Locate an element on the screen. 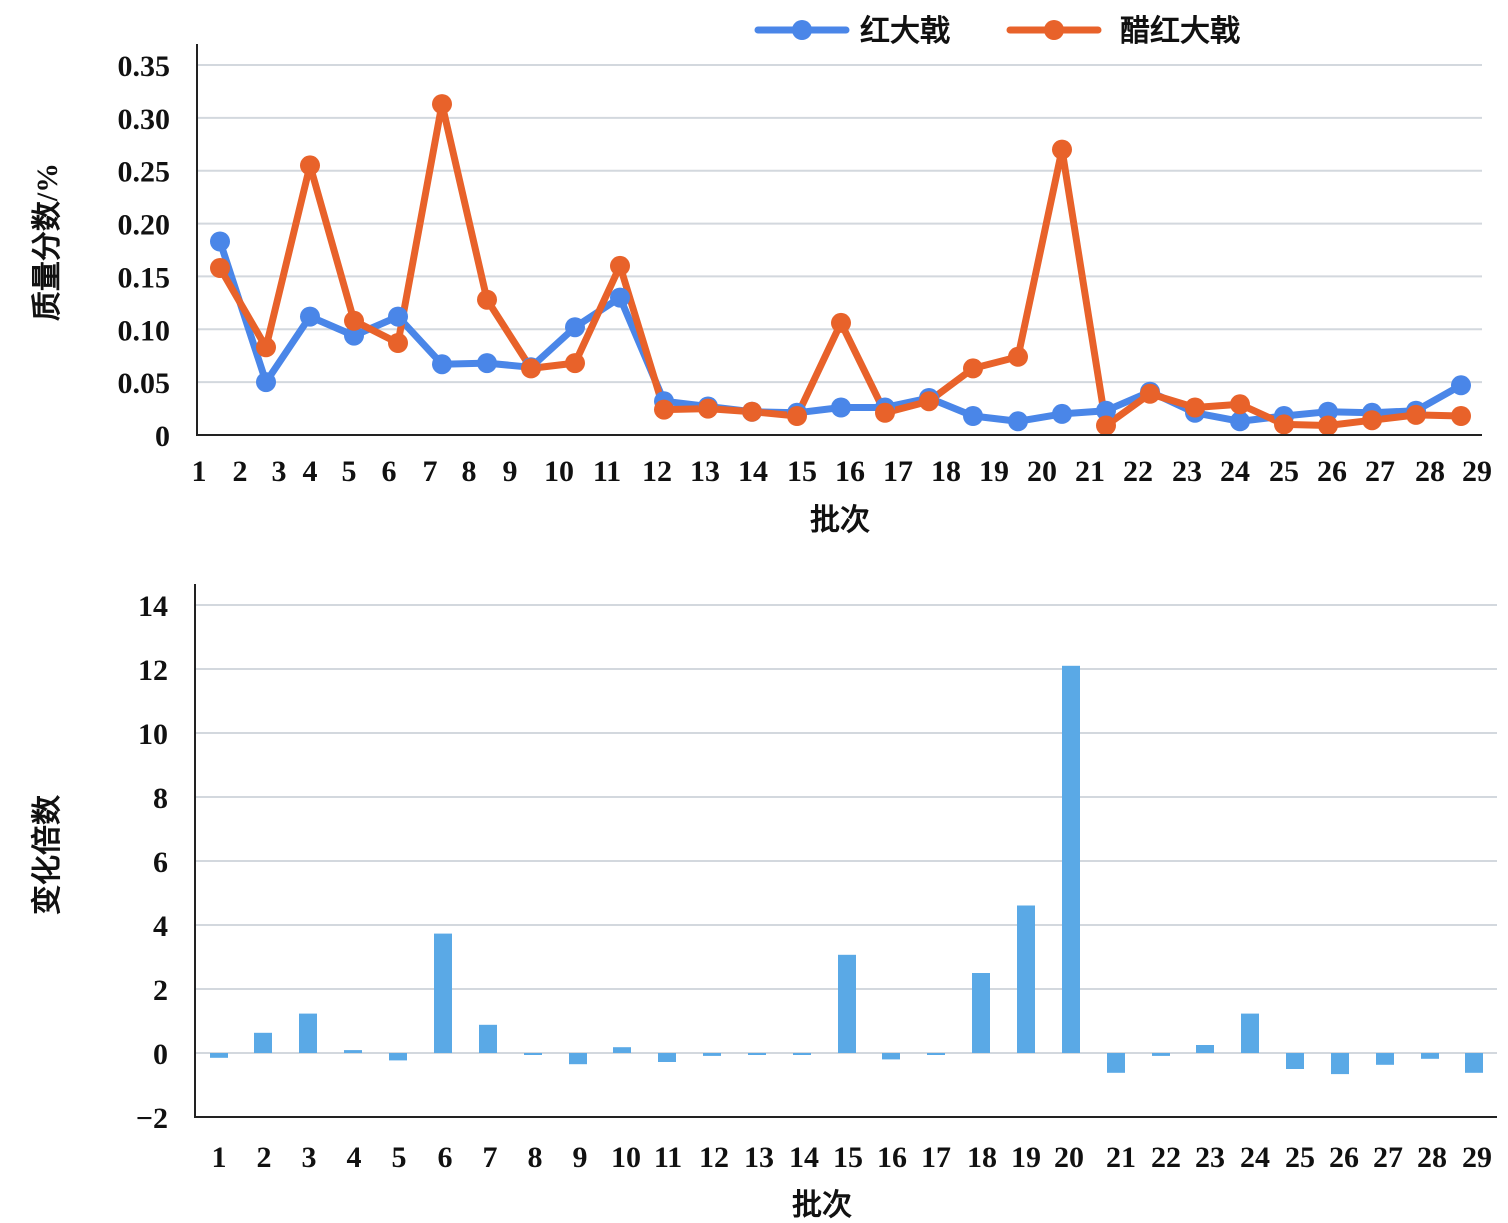 The width and height of the screenshot is (1508, 1223). legend-item-vinegar-red-jujube: 醋红大戟 is located at coordinates (1123, 31).